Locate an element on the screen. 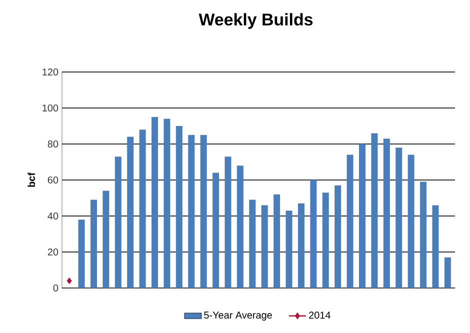  y-tick-label: 120 is located at coordinates (50, 72).